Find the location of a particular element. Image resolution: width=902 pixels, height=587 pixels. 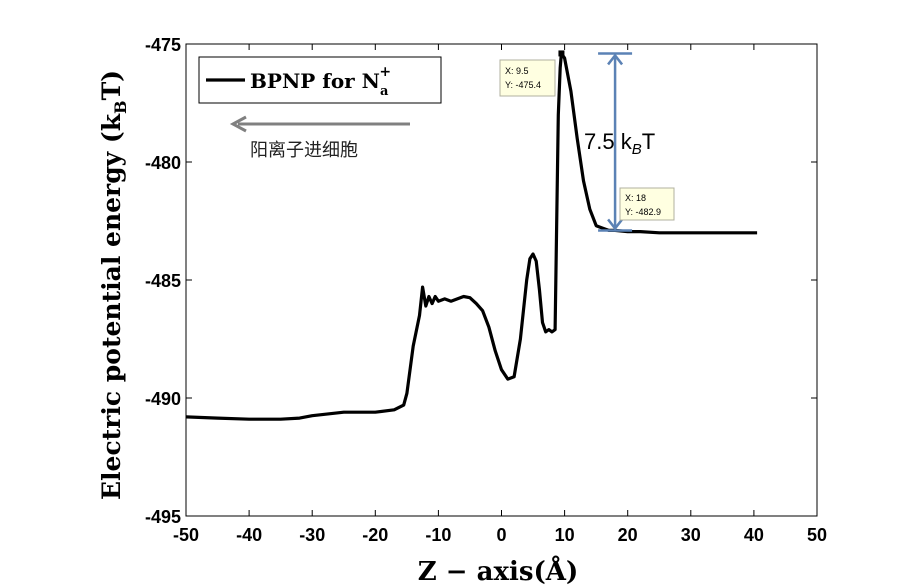

data-tip-plateau: X: 18 Y: -482.9 is located at coordinates (647, 204).